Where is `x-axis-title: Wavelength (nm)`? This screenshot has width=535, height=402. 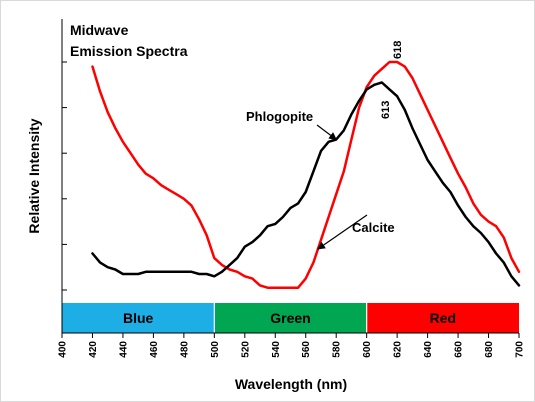 x-axis-title: Wavelength (nm) is located at coordinates (291, 384).